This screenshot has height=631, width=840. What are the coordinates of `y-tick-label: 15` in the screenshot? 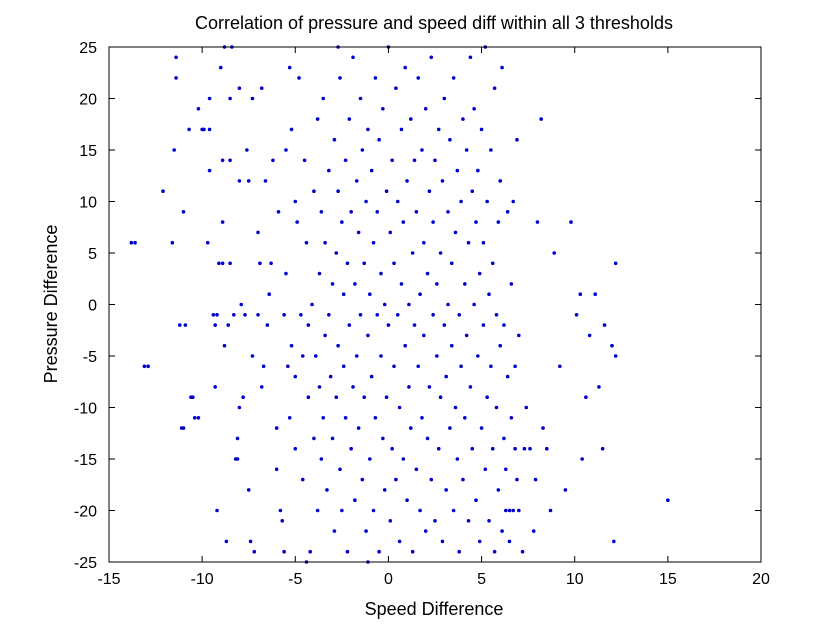 It's located at (88, 151).